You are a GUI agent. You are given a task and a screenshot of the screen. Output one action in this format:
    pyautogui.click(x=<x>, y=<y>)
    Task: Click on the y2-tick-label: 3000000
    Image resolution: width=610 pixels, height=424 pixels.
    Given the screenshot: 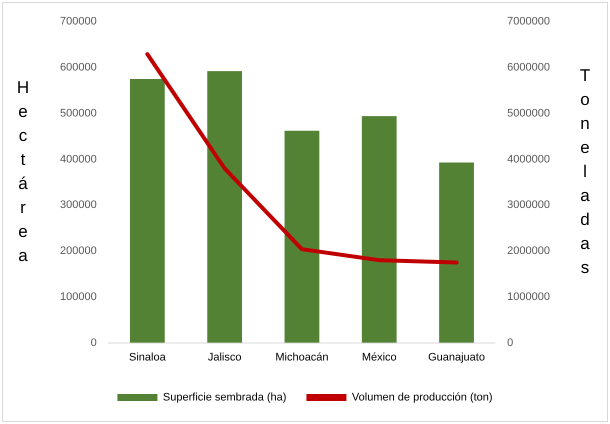 What is the action you would take?
    pyautogui.click(x=528, y=205)
    